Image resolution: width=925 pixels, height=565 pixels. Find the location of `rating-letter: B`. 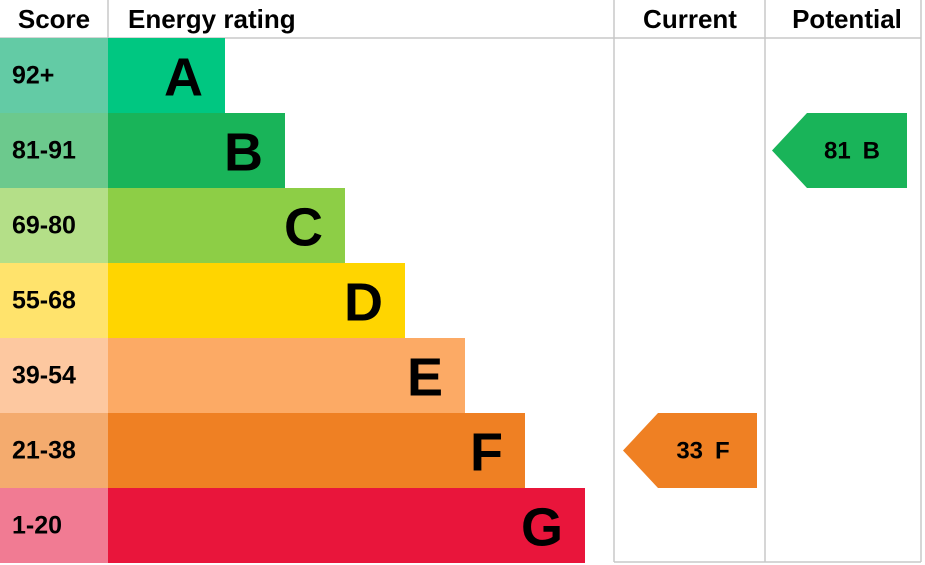

rating-letter: B is located at coordinates (243, 153).